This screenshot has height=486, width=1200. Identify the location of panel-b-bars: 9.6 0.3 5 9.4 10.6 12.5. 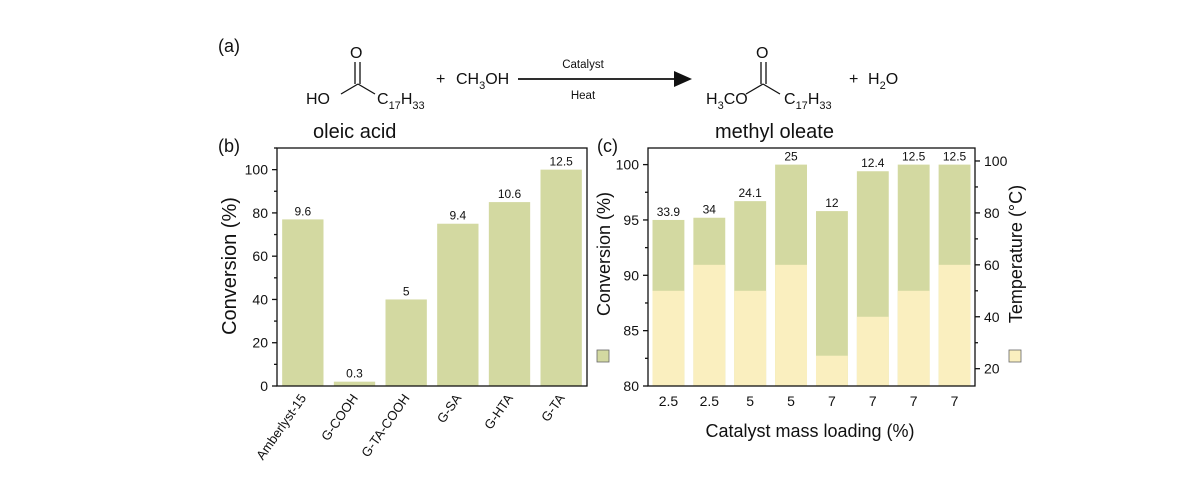
(432, 270).